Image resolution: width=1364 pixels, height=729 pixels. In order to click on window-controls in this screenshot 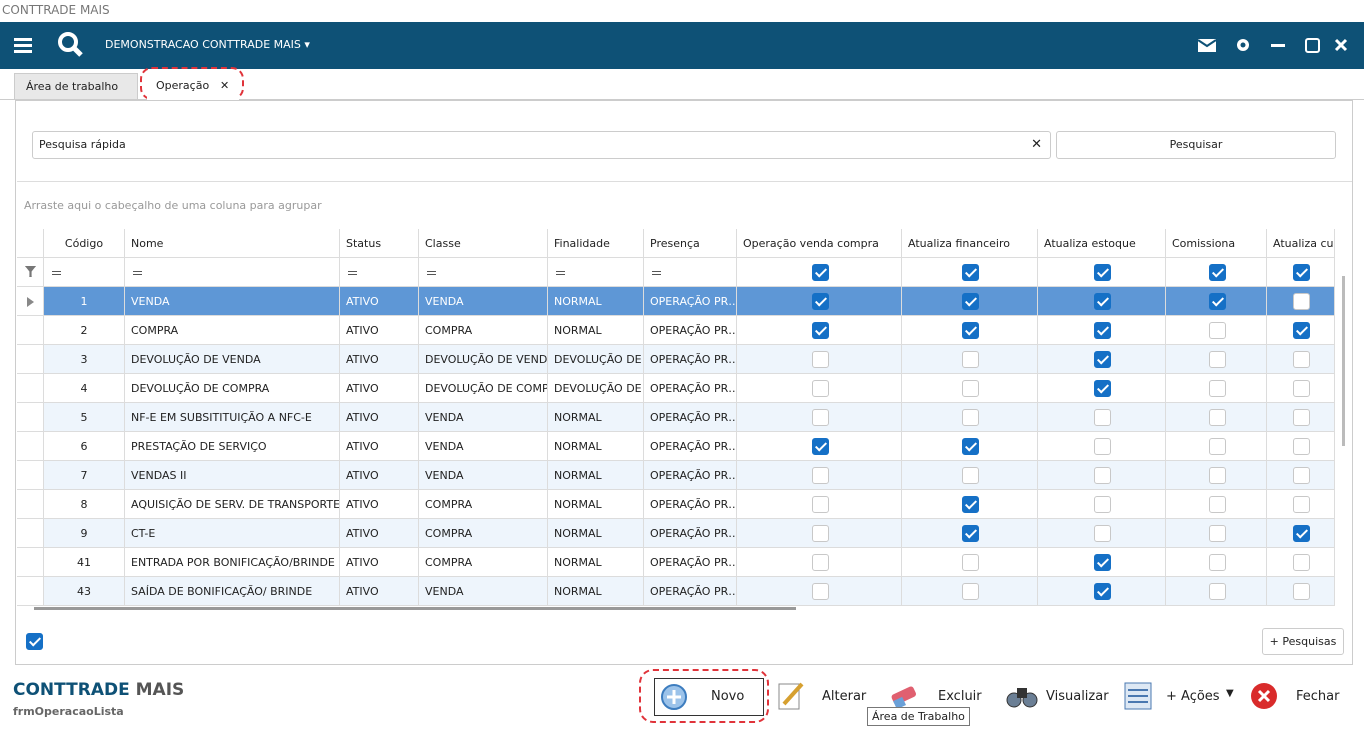, I will do `click(1273, 46)`.